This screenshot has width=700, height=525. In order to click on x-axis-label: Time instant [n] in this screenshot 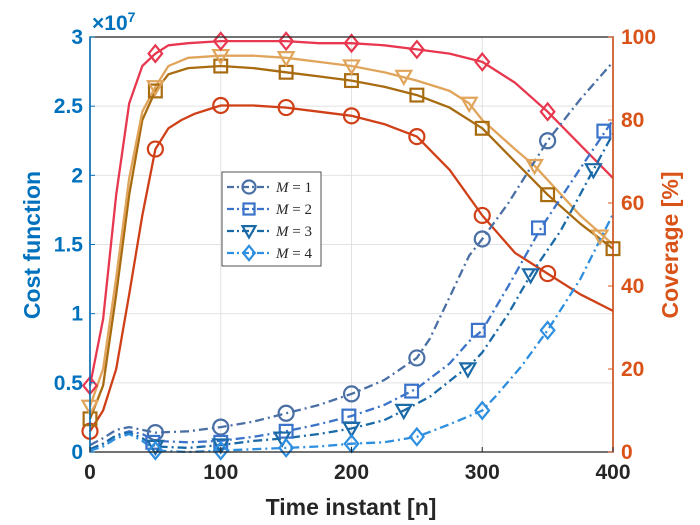, I will do `click(351, 507)`.